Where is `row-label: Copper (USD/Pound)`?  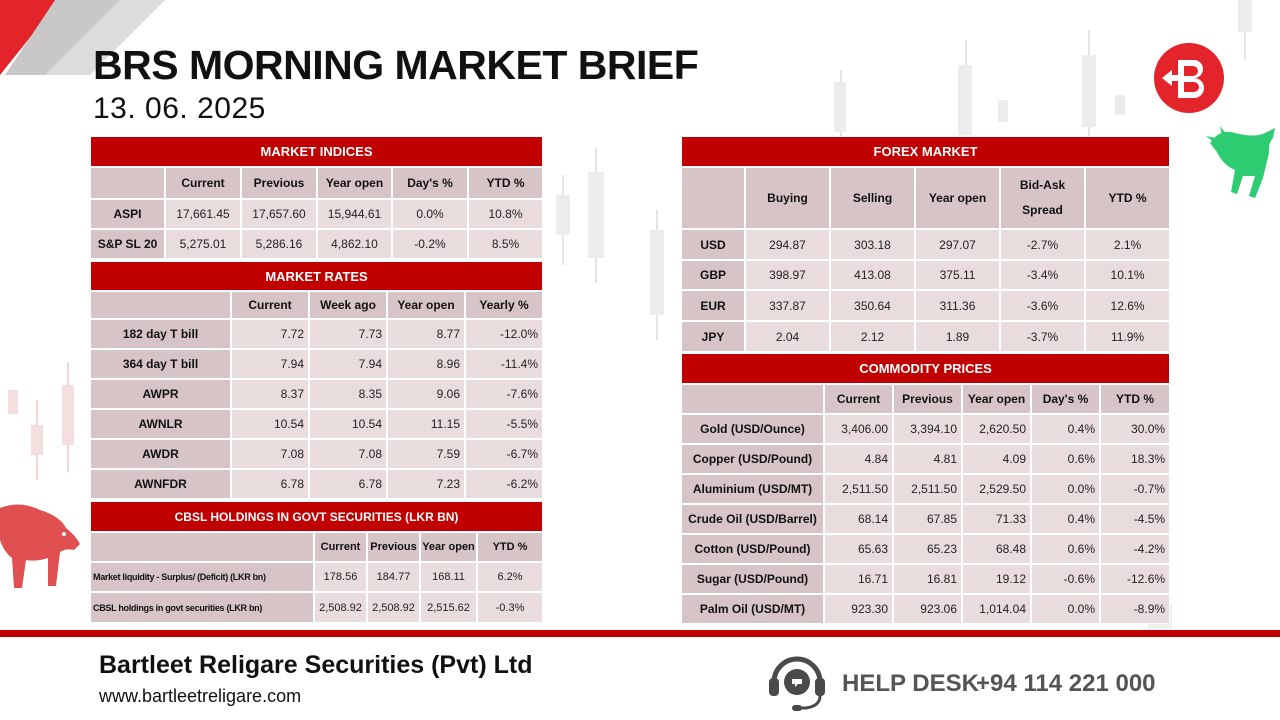 row-label: Copper (USD/Pound) is located at coordinates (752, 459).